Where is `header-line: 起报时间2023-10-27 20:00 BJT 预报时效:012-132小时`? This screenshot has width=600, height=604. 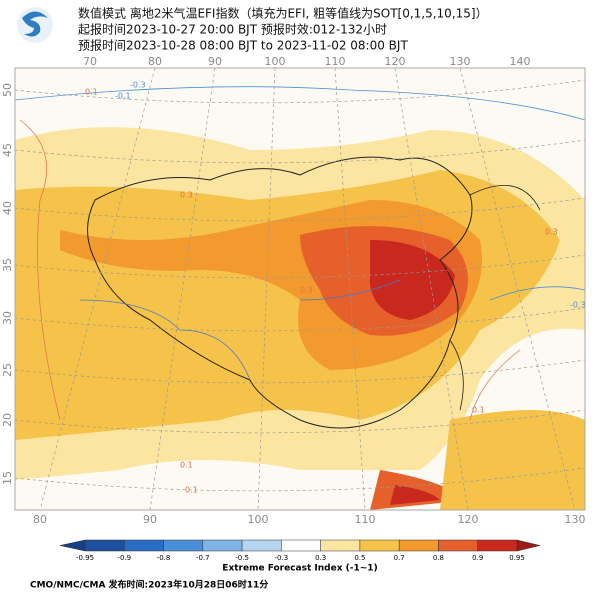 header-line: 起报时间2023-10-27 20:00 BJT 预报时效:012-132小时 is located at coordinates (232, 29).